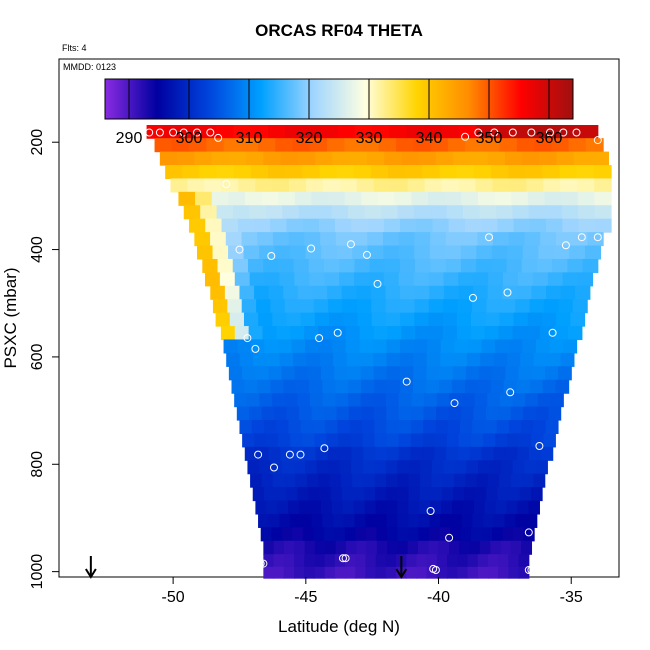  I want to click on arrow-marker, so click(401, 567).